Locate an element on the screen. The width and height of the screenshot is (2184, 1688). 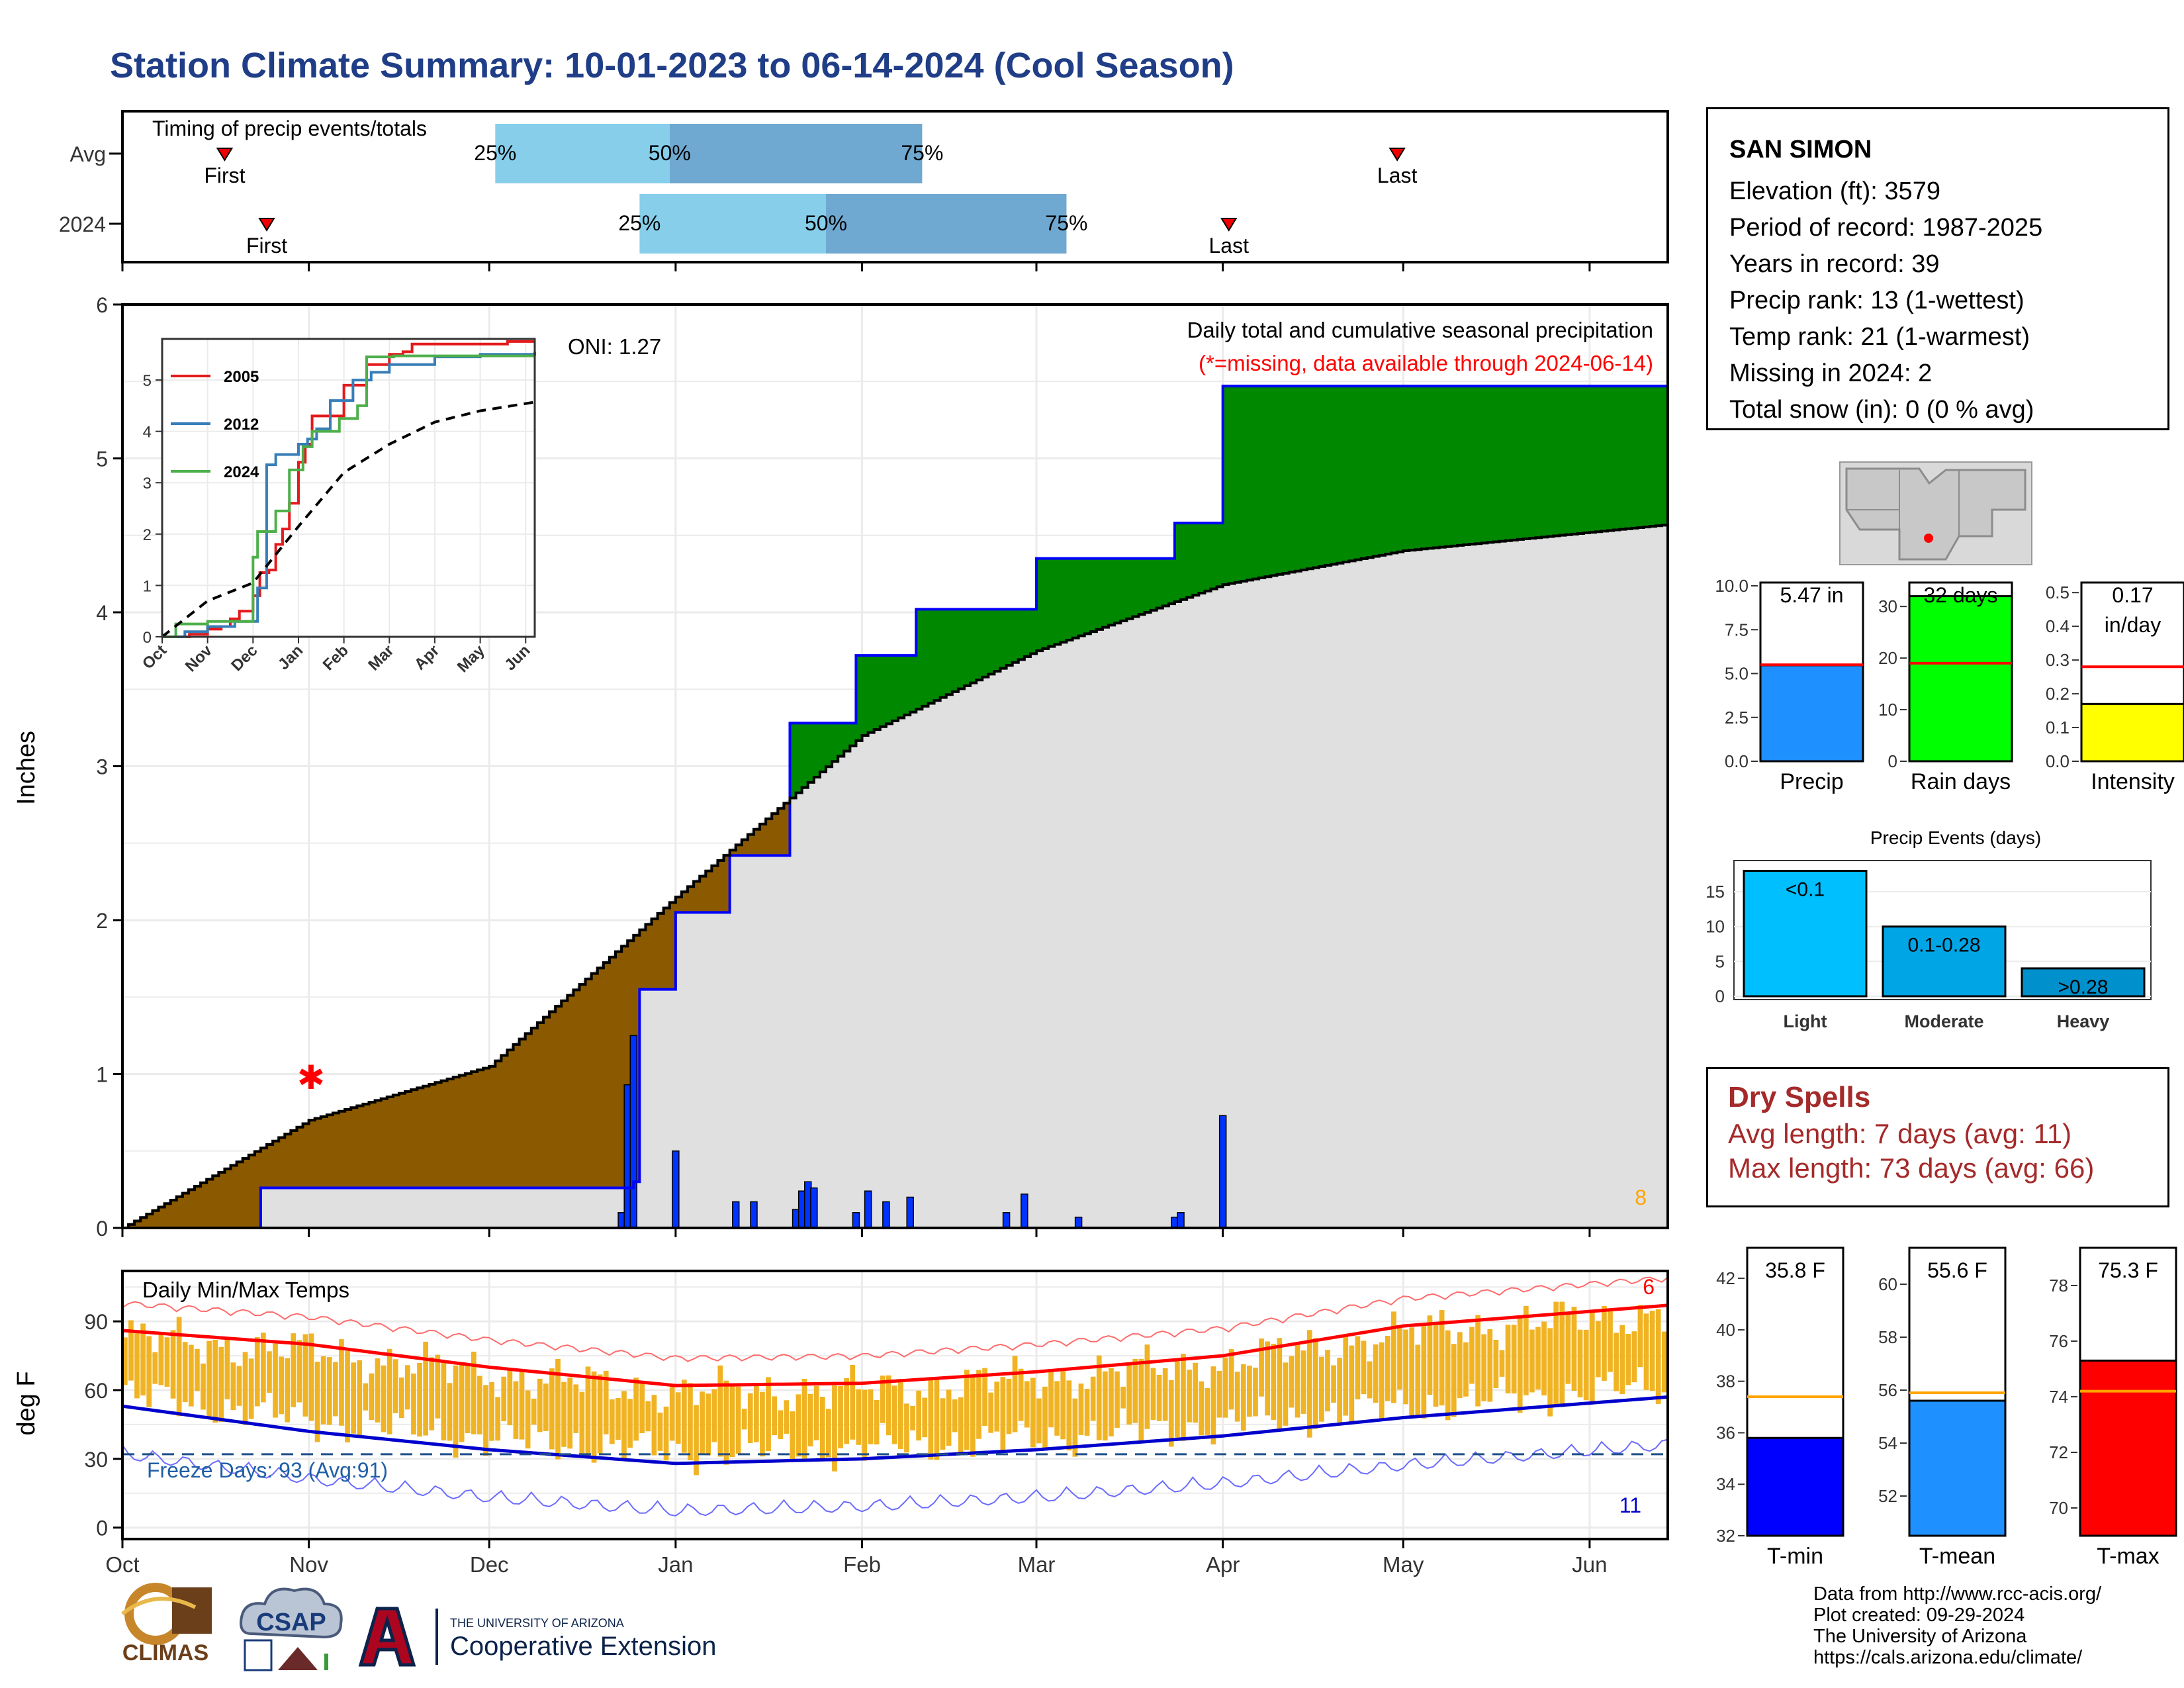
summary-bar-text: 0.17 is located at coordinates (2132, 595).